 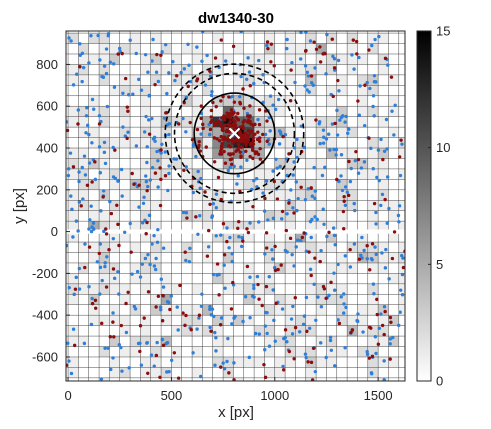 I want to click on colorbar-gradient, so click(x=424, y=206).